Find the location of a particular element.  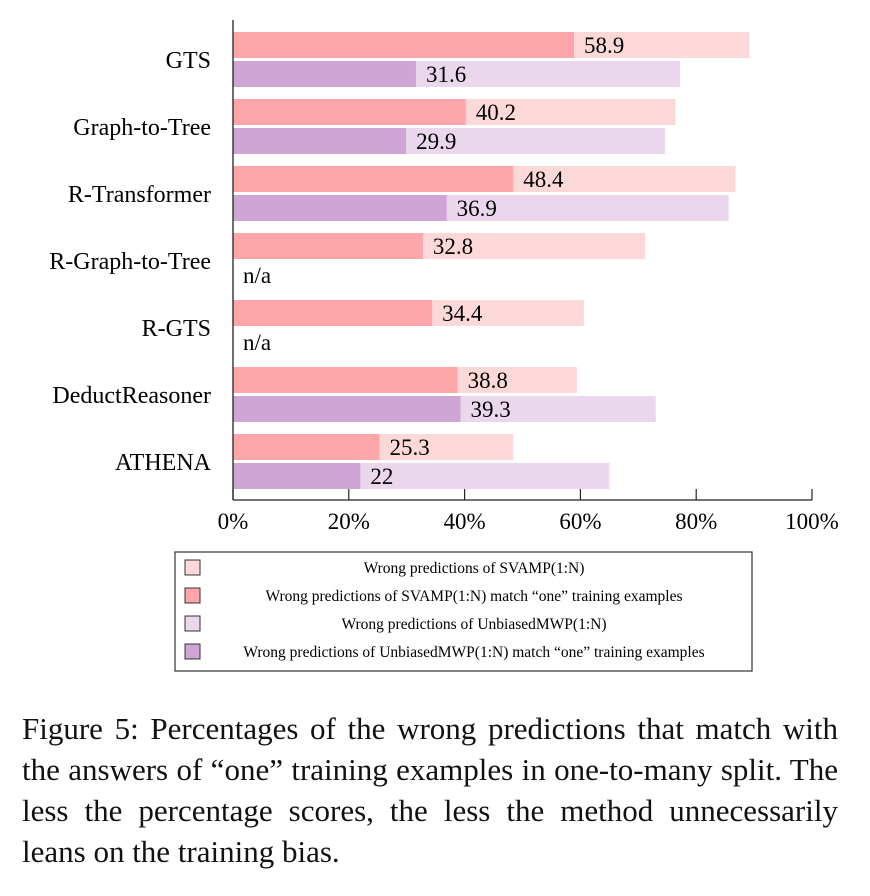

data-label-svamp-athena: 25.3 is located at coordinates (409, 447).